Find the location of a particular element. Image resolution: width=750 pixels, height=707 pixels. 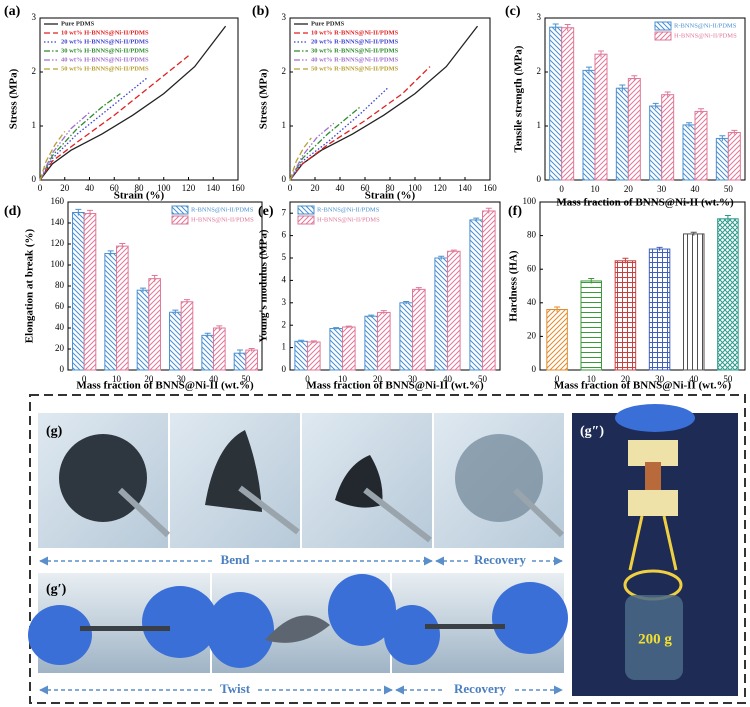

legend-label: 50 wt% R-BNNS@Ni-II/PDMS is located at coordinates (355, 68).